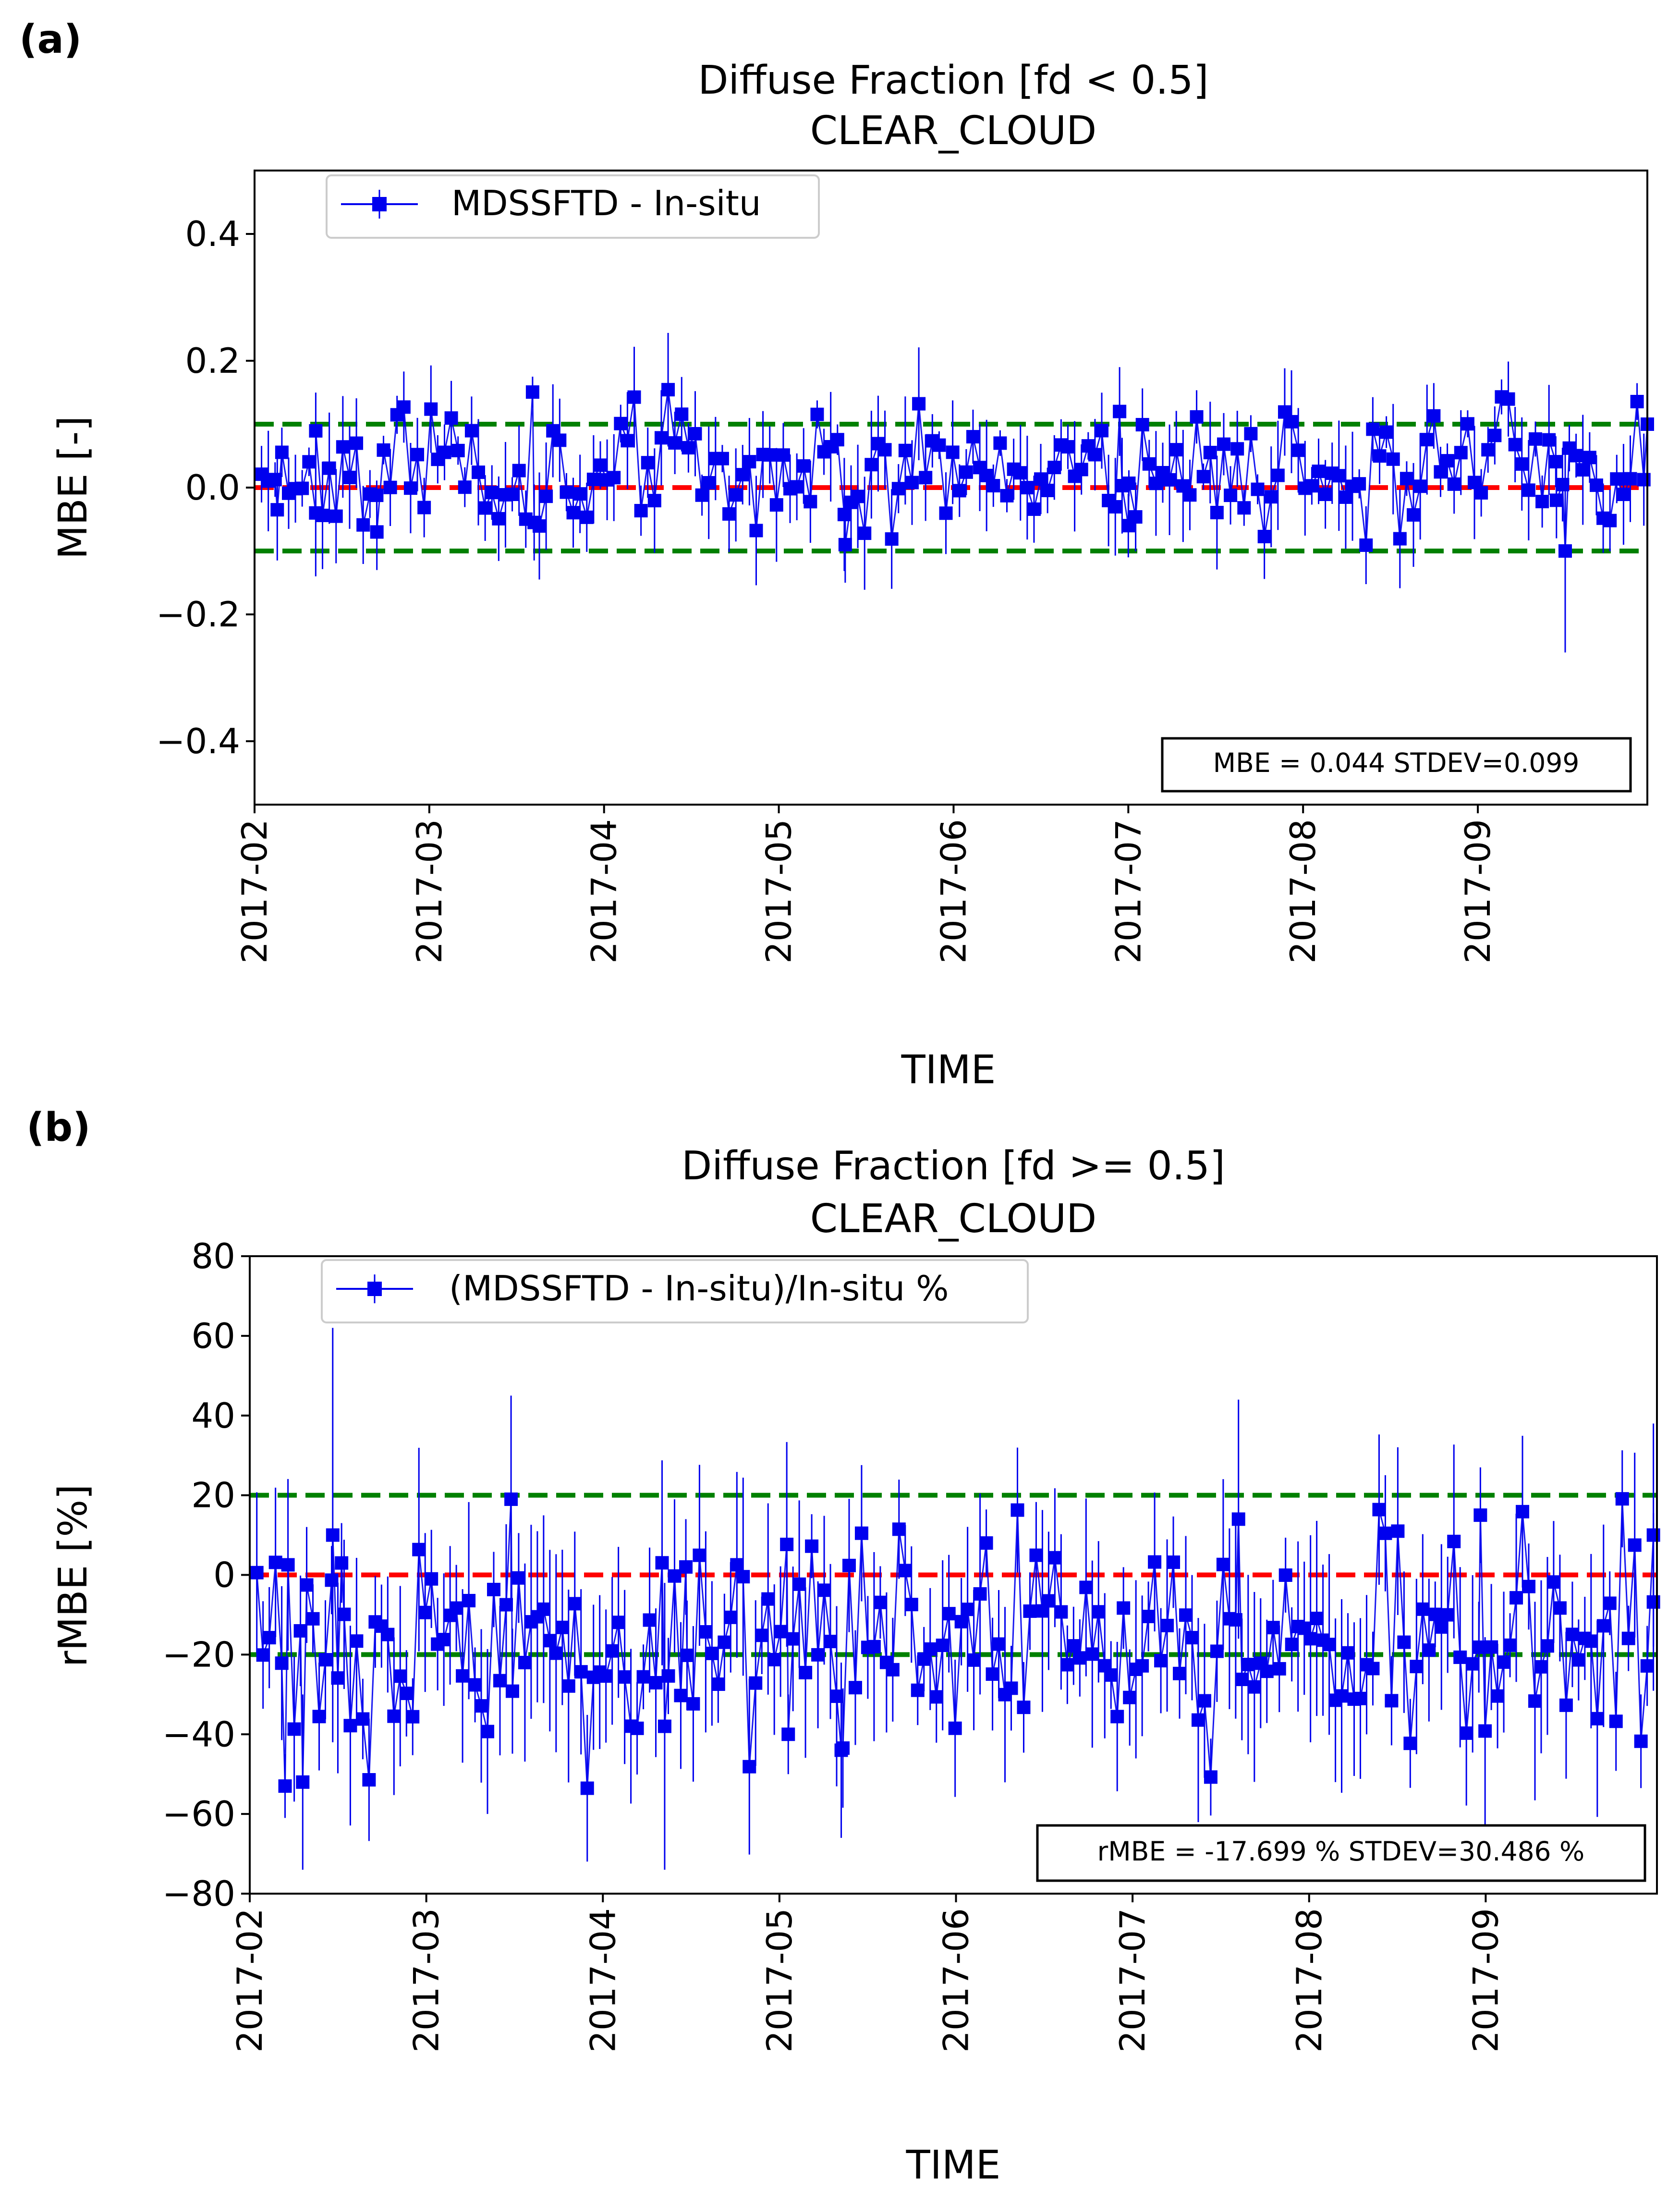  Describe the element at coordinates (603, 1981) in the screenshot. I see `x-tick-label: 2017-04` at that location.